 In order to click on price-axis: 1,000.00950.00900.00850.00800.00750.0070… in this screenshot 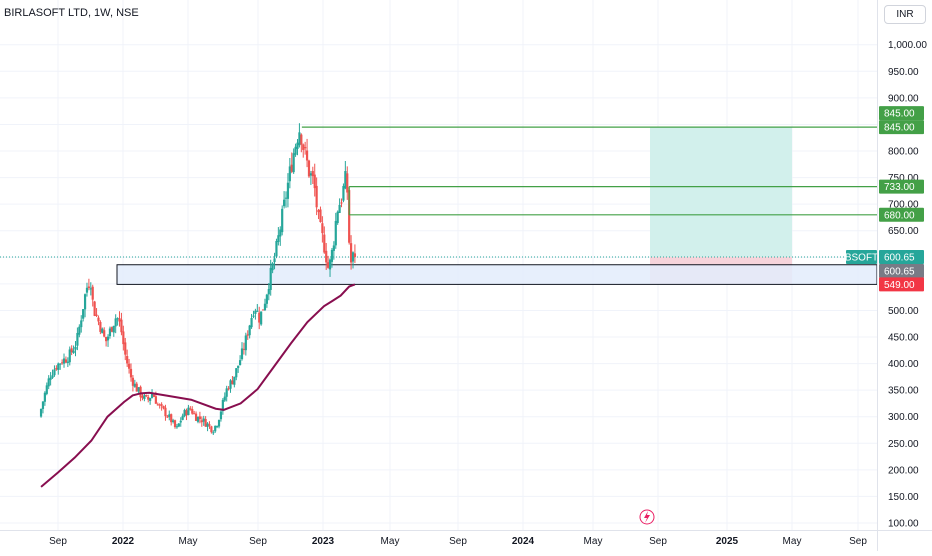, I will do `click(904, 265)`.